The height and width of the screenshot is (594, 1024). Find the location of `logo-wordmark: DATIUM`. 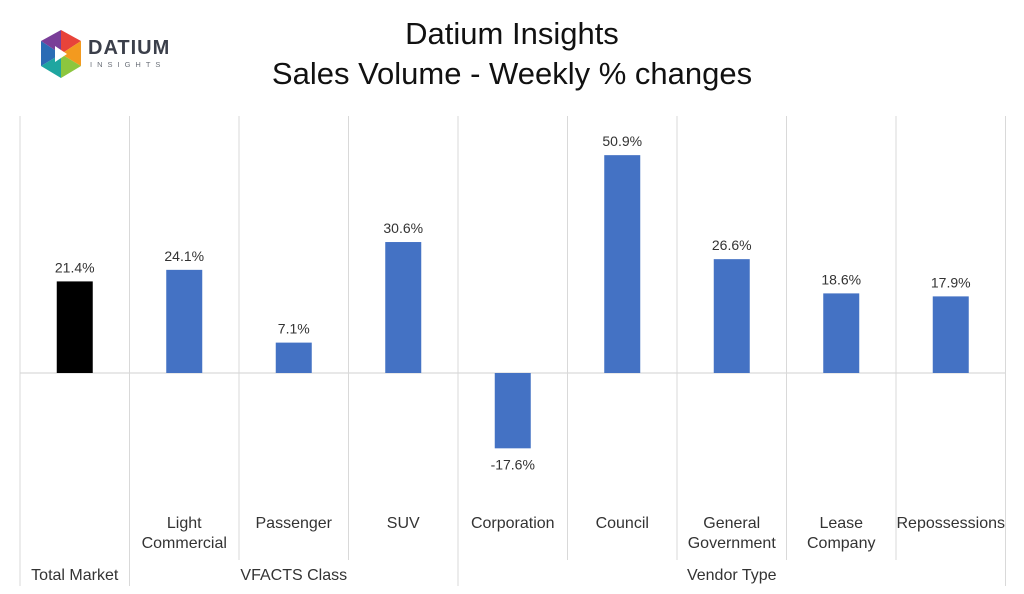

logo-wordmark: DATIUM is located at coordinates (129, 48).